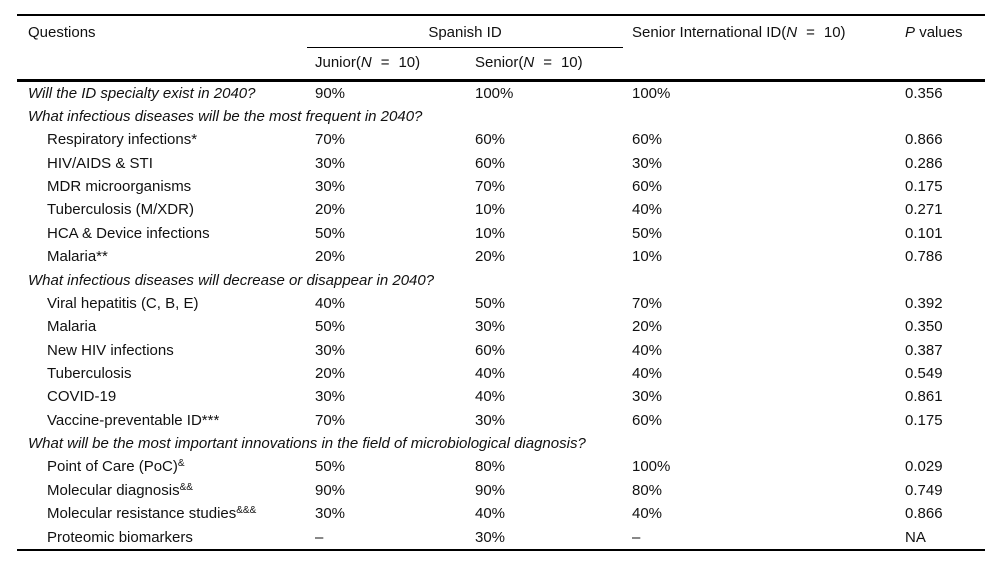  I want to click on column-header-spanish-id: Spanish ID, so click(465, 32).